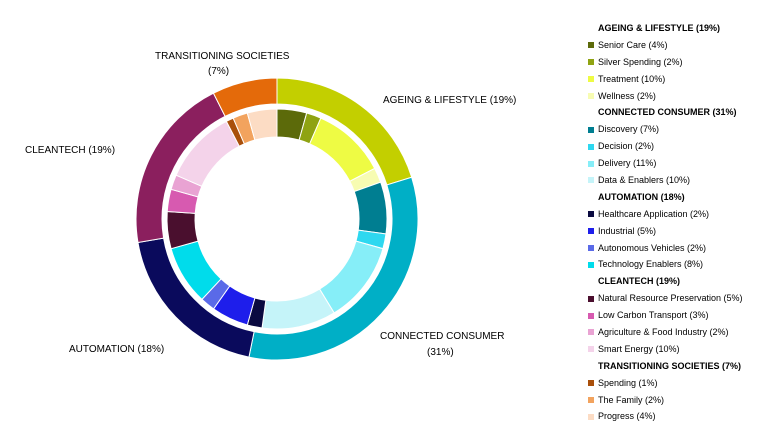 The image size is (770, 443). Describe the element at coordinates (629, 129) in the screenshot. I see `legend-label: Discovery (7%)` at that location.